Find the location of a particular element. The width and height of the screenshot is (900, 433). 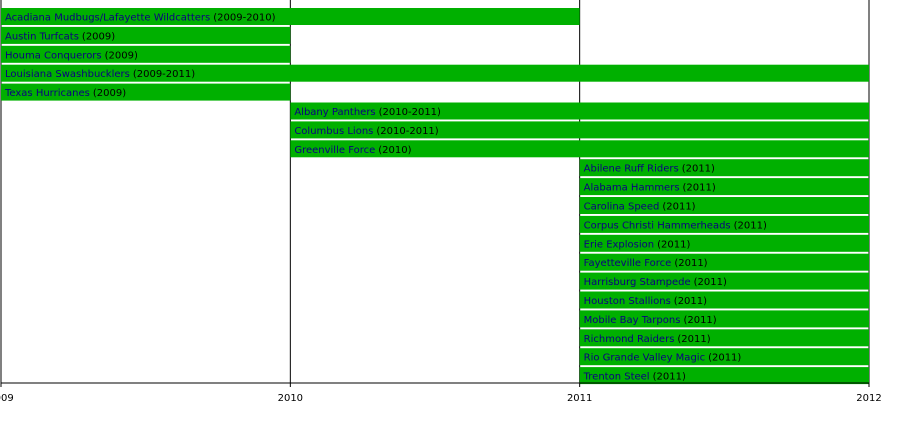

team-name: Mobile Bay Tarpons is located at coordinates (632, 320).